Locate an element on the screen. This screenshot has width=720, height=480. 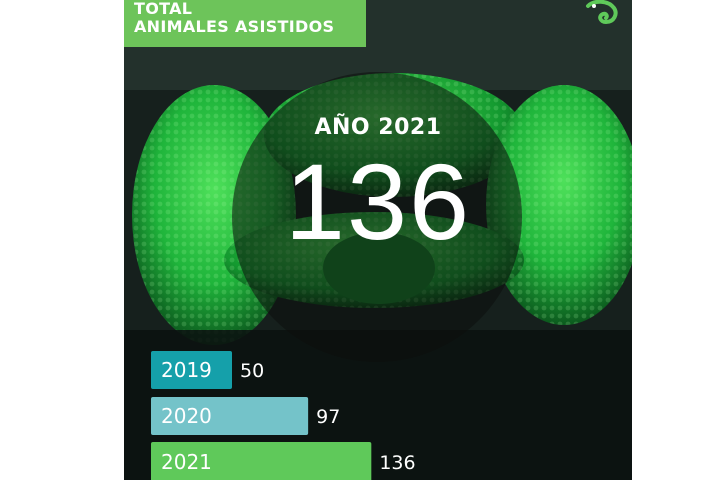
title-banner: TOTAL ANIMALES ASISTIDOS is located at coordinates (245, 23).